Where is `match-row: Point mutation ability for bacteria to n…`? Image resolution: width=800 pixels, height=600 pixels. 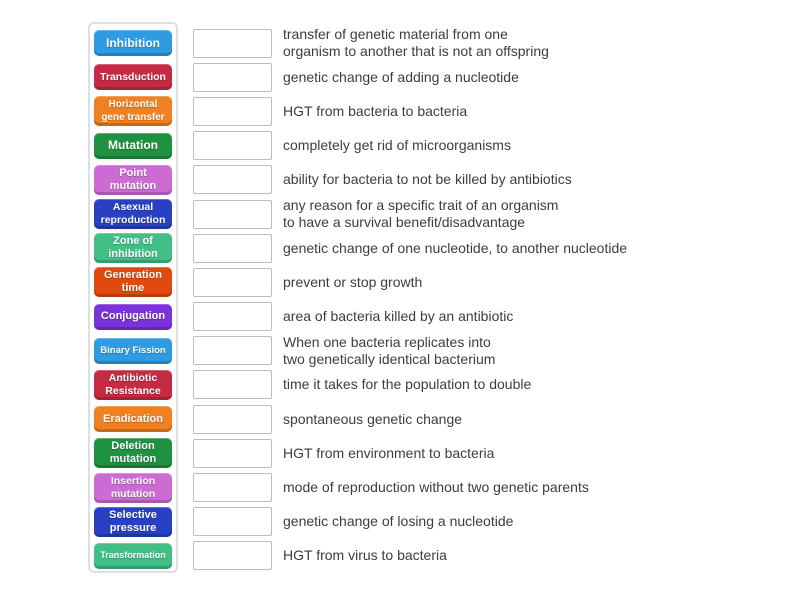 match-row: Point mutation ability for bacteria to n… is located at coordinates (440, 180).